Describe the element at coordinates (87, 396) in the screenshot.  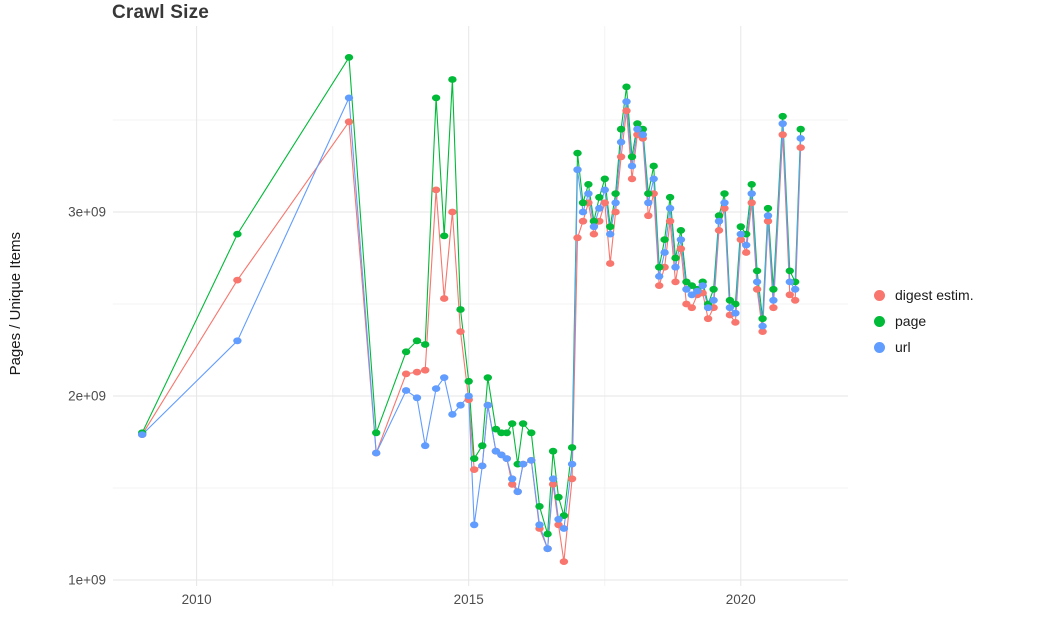
I see `y-tick-label: 2e+09` at that location.